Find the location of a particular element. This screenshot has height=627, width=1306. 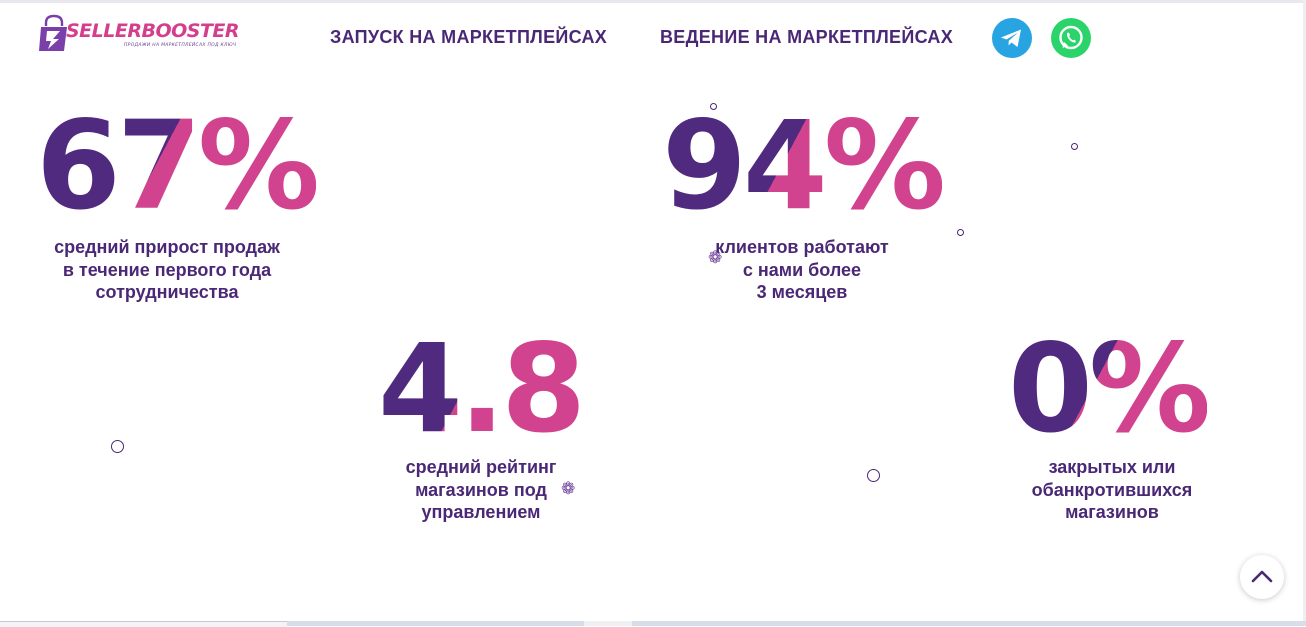

whatsapp-button is located at coordinates (1071, 38).